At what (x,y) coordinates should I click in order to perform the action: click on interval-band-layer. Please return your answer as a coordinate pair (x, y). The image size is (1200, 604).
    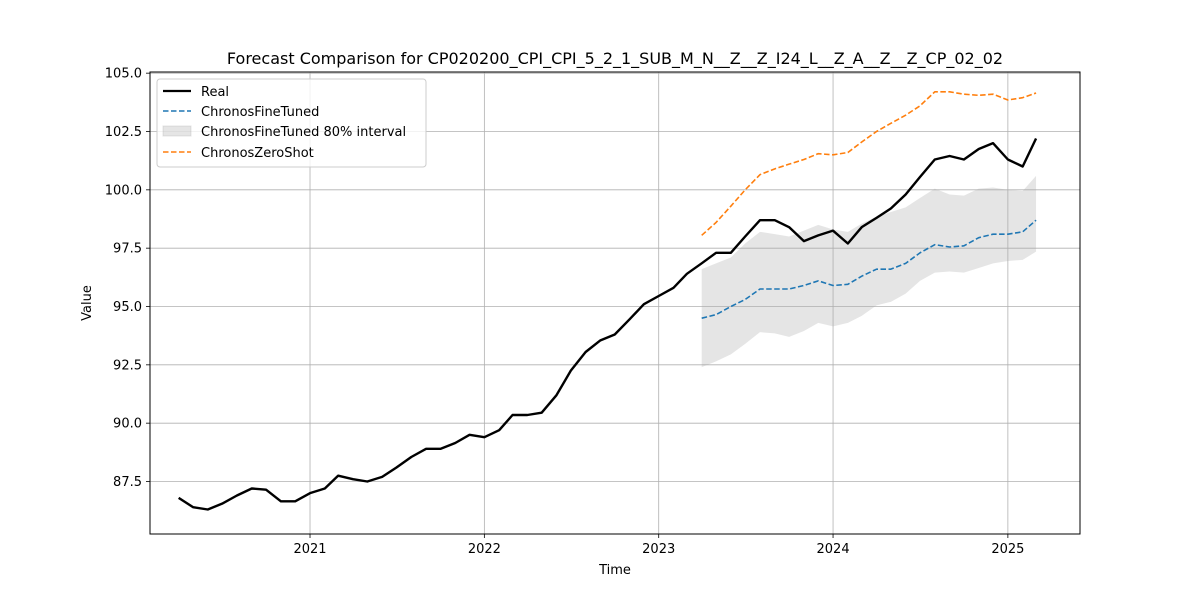
    Looking at the image, I should click on (869, 271).